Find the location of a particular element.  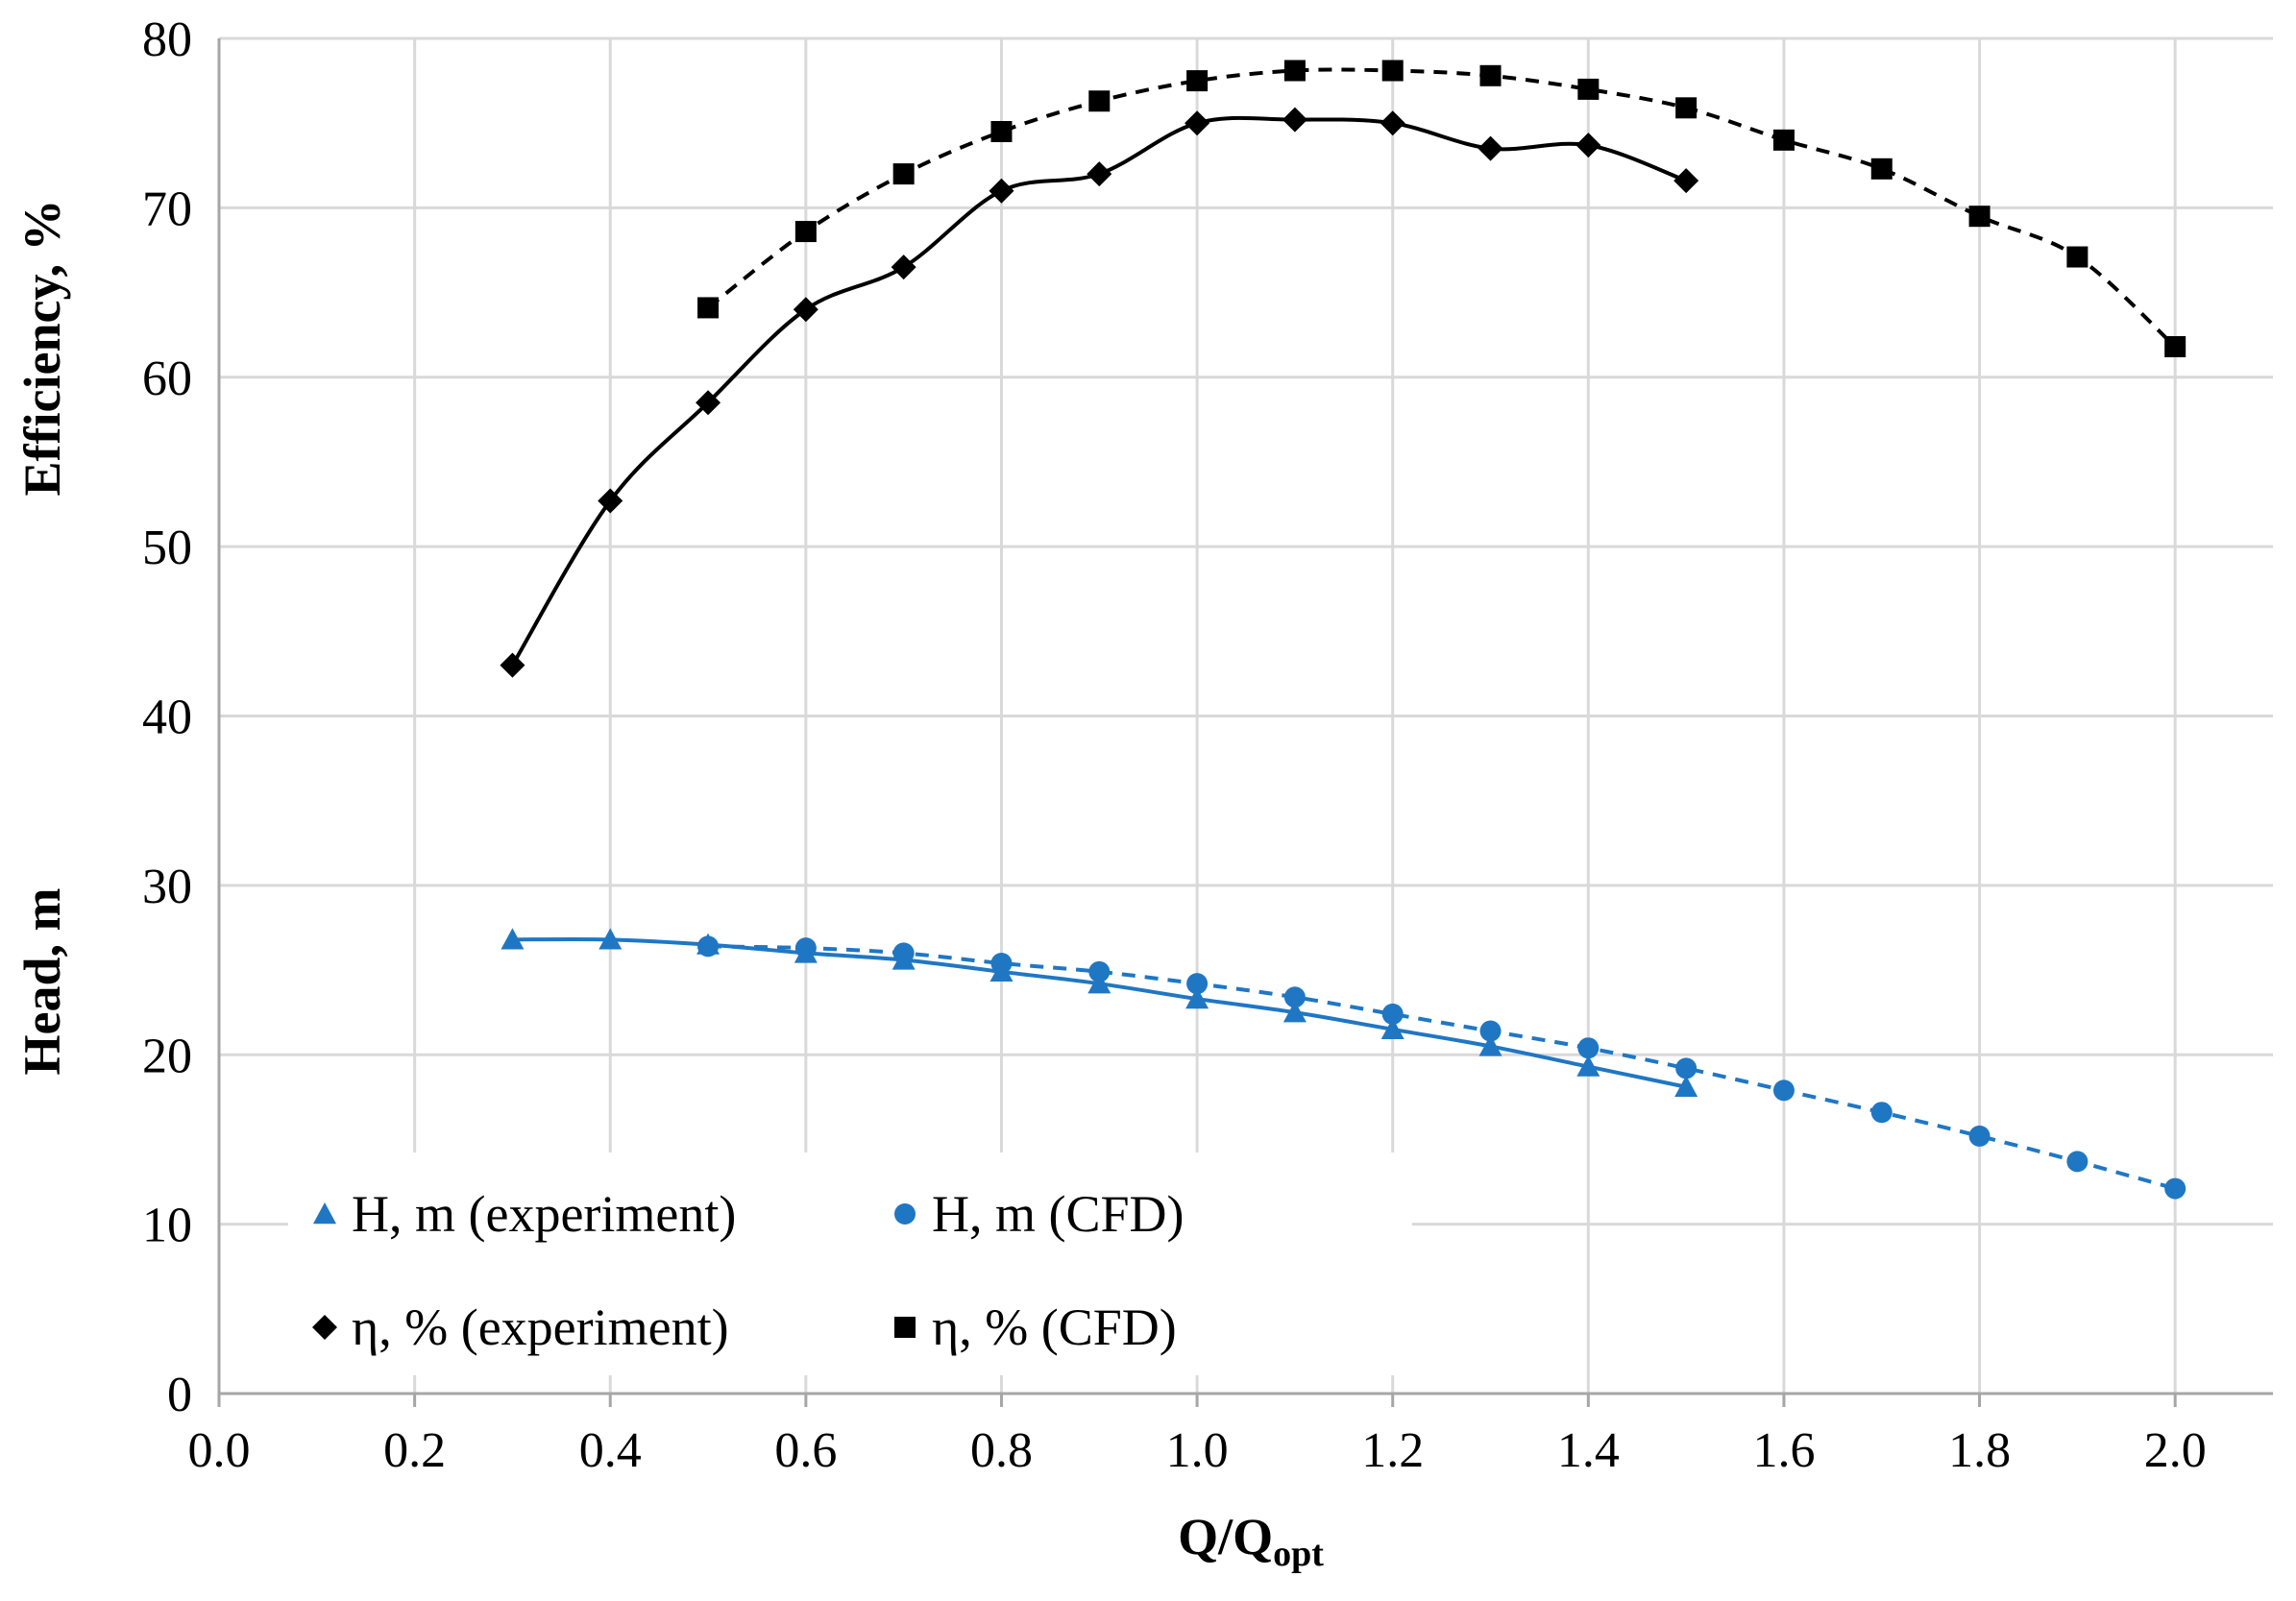

legend-label: η, % (CFD) is located at coordinates (1054, 1327).